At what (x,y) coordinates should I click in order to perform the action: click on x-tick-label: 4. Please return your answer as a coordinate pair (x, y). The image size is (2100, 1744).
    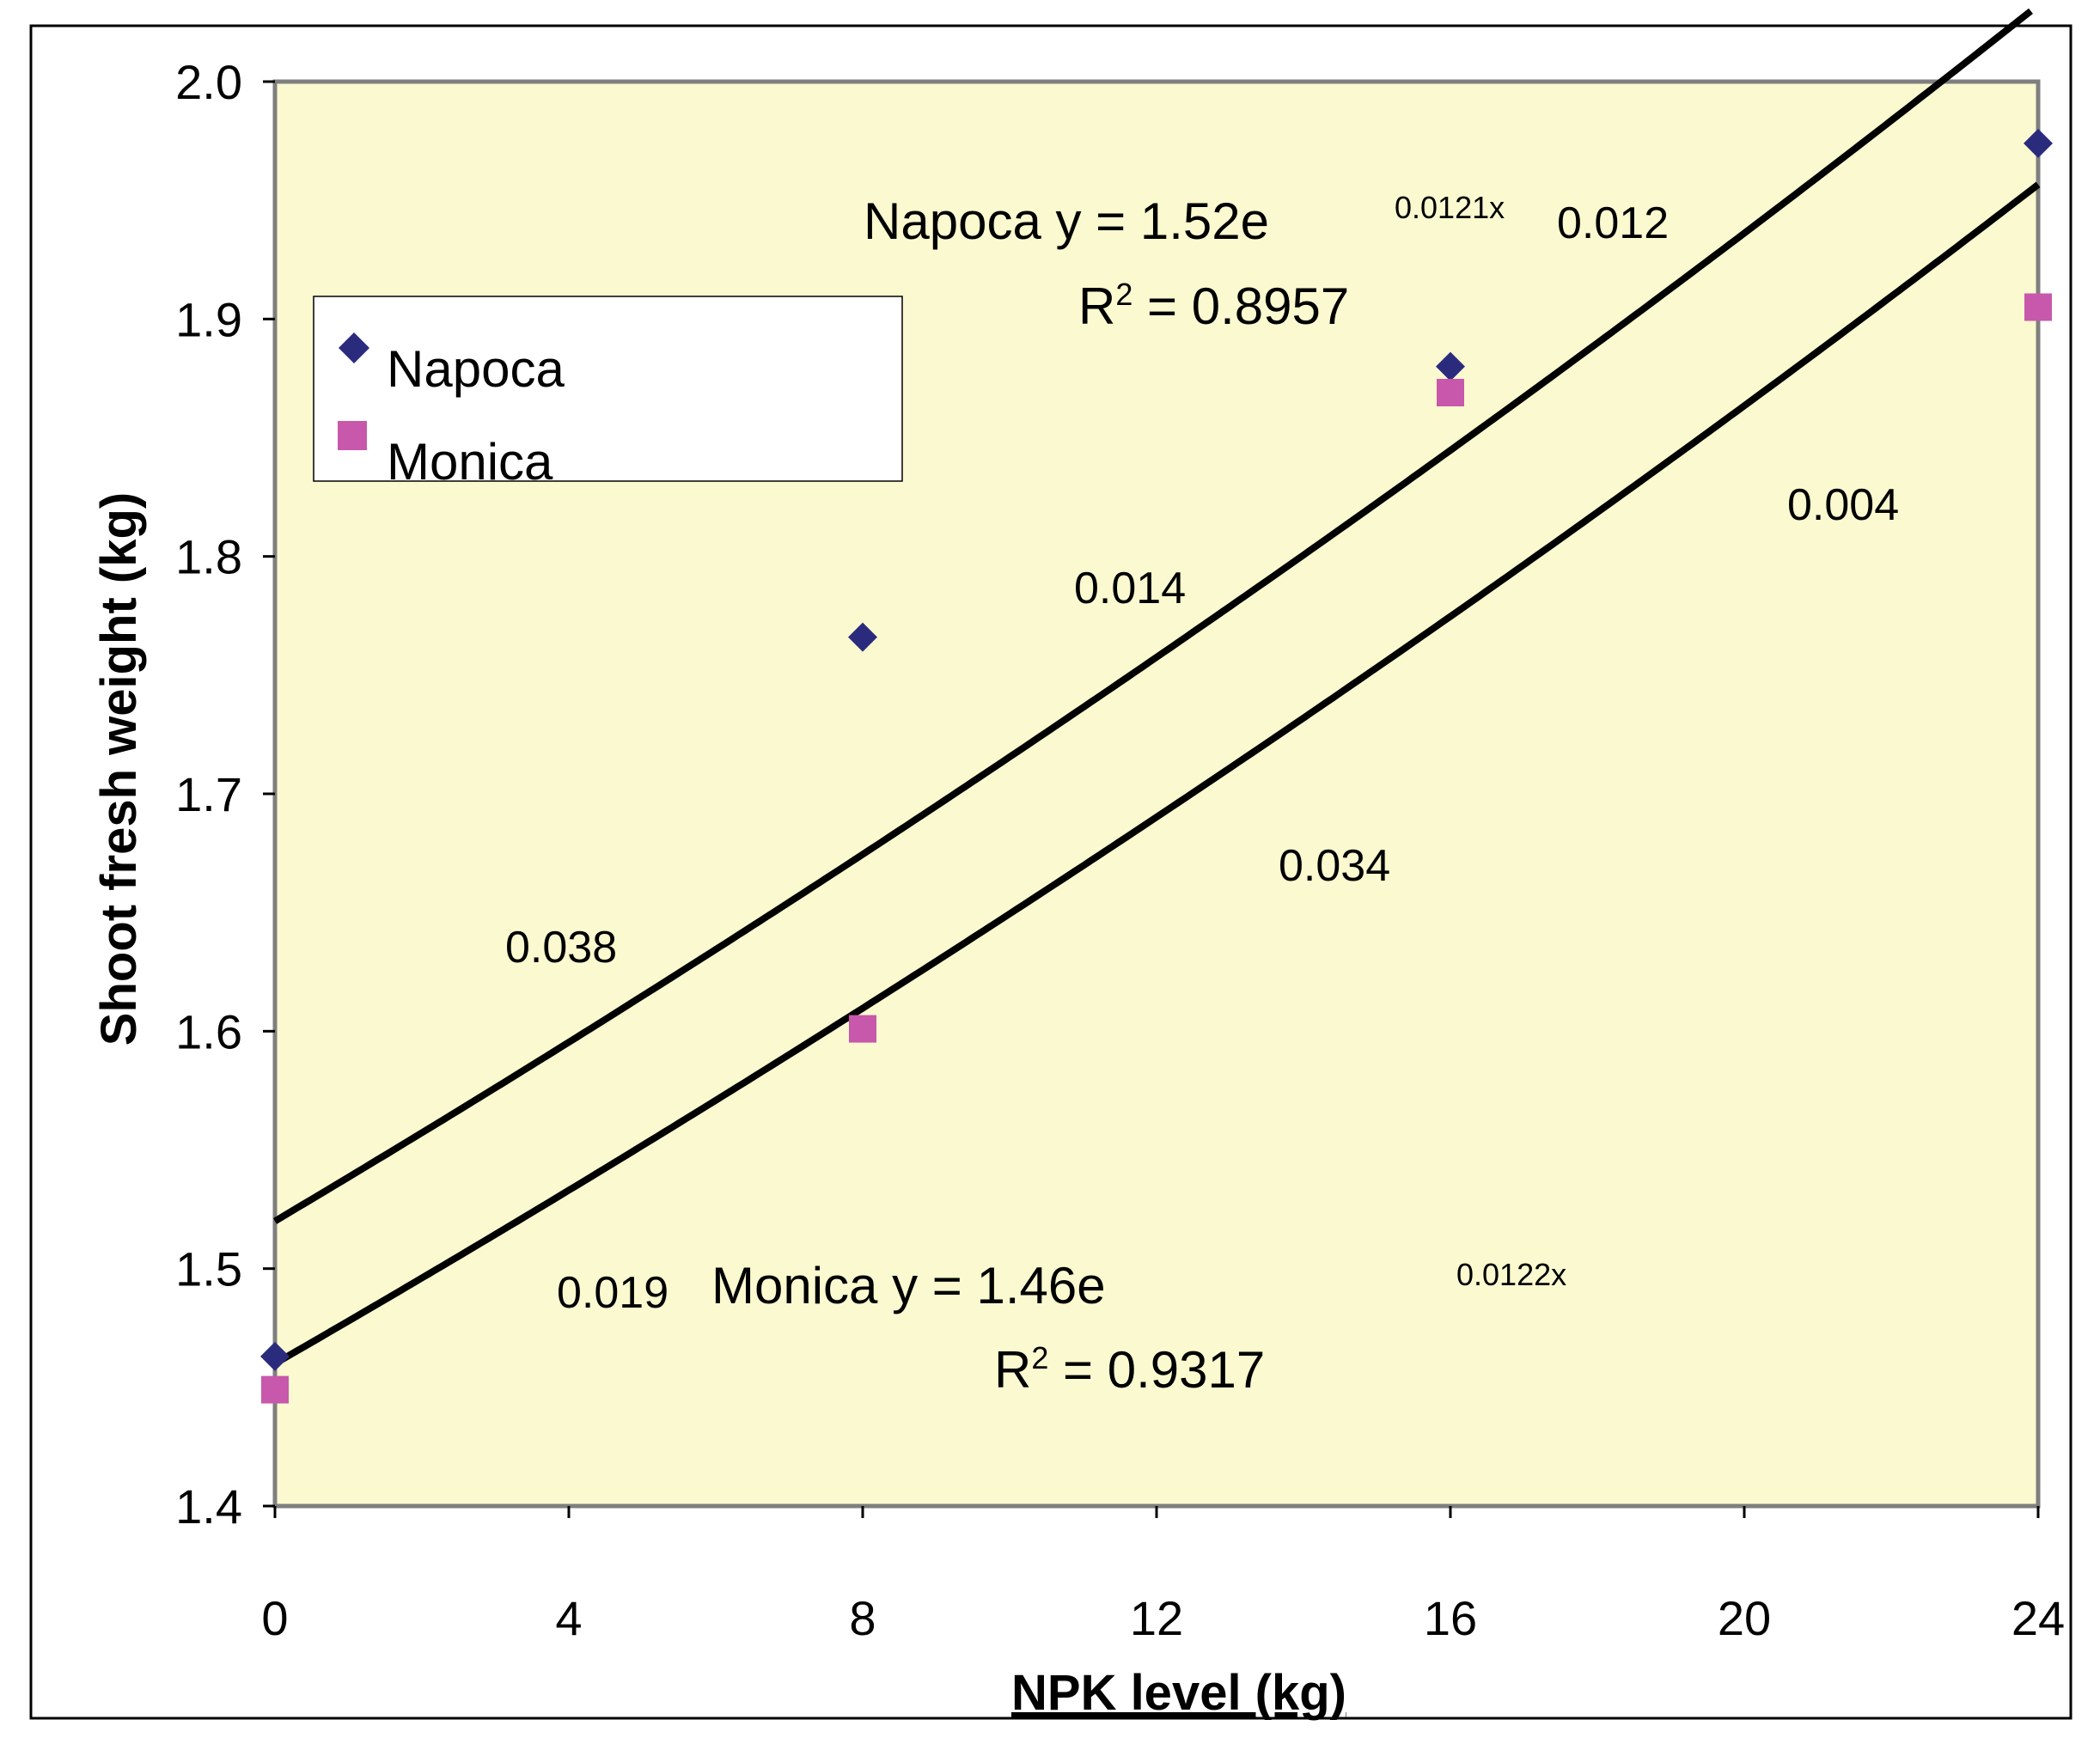
    Looking at the image, I should click on (568, 1618).